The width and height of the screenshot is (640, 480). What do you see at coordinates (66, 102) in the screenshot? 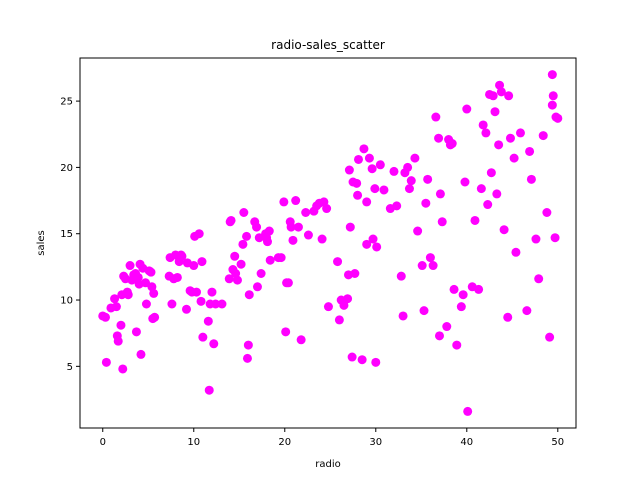
I see `y-tick-label: 25` at bounding box center [66, 102].